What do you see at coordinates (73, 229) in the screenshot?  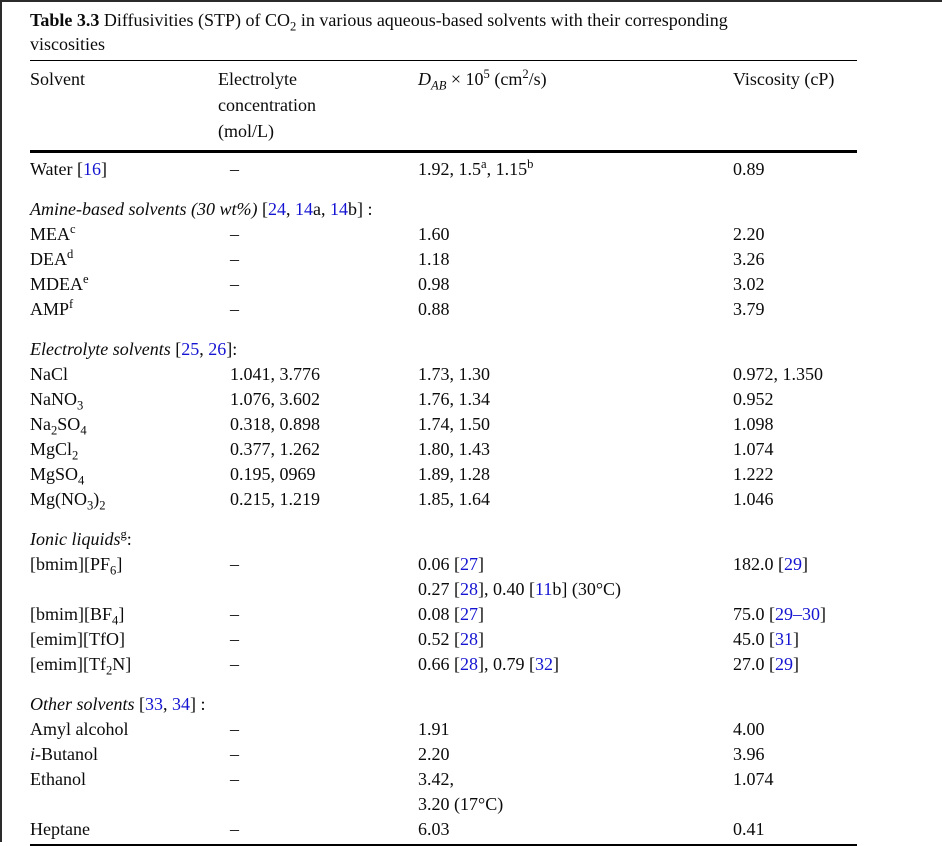 I see `text-segment: c` at bounding box center [73, 229].